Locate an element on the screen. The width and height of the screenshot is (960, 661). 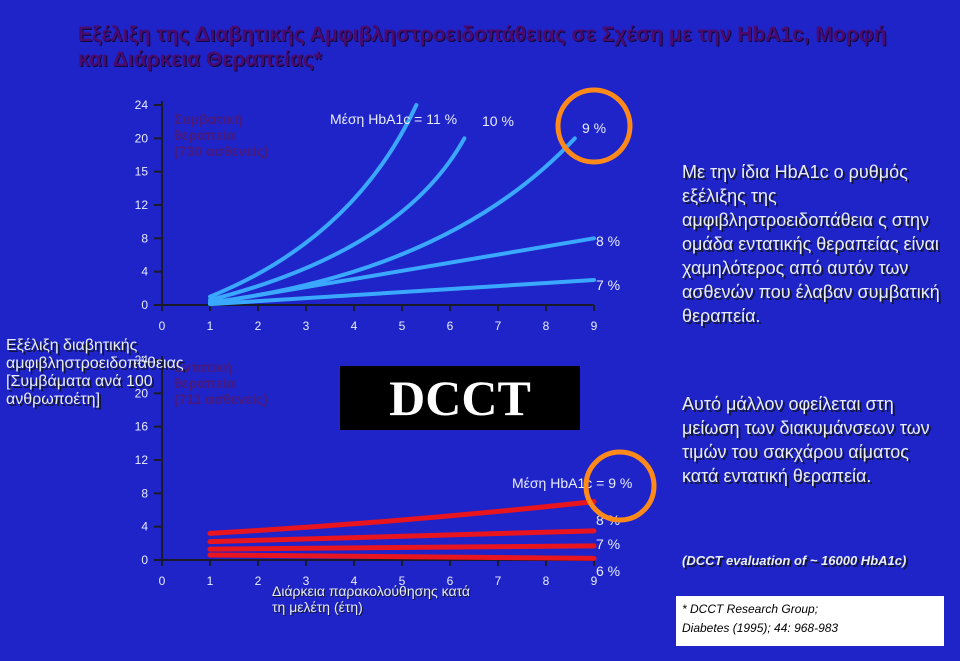
series-label: 10 % is located at coordinates (498, 121).